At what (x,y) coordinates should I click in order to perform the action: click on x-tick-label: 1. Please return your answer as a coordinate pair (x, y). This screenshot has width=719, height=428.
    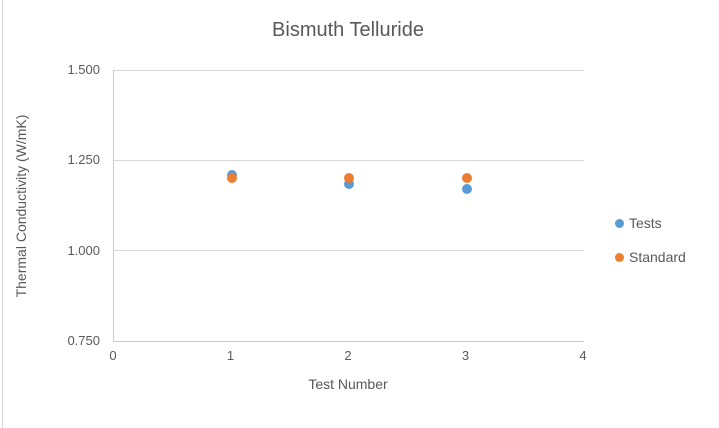
    Looking at the image, I should click on (230, 355).